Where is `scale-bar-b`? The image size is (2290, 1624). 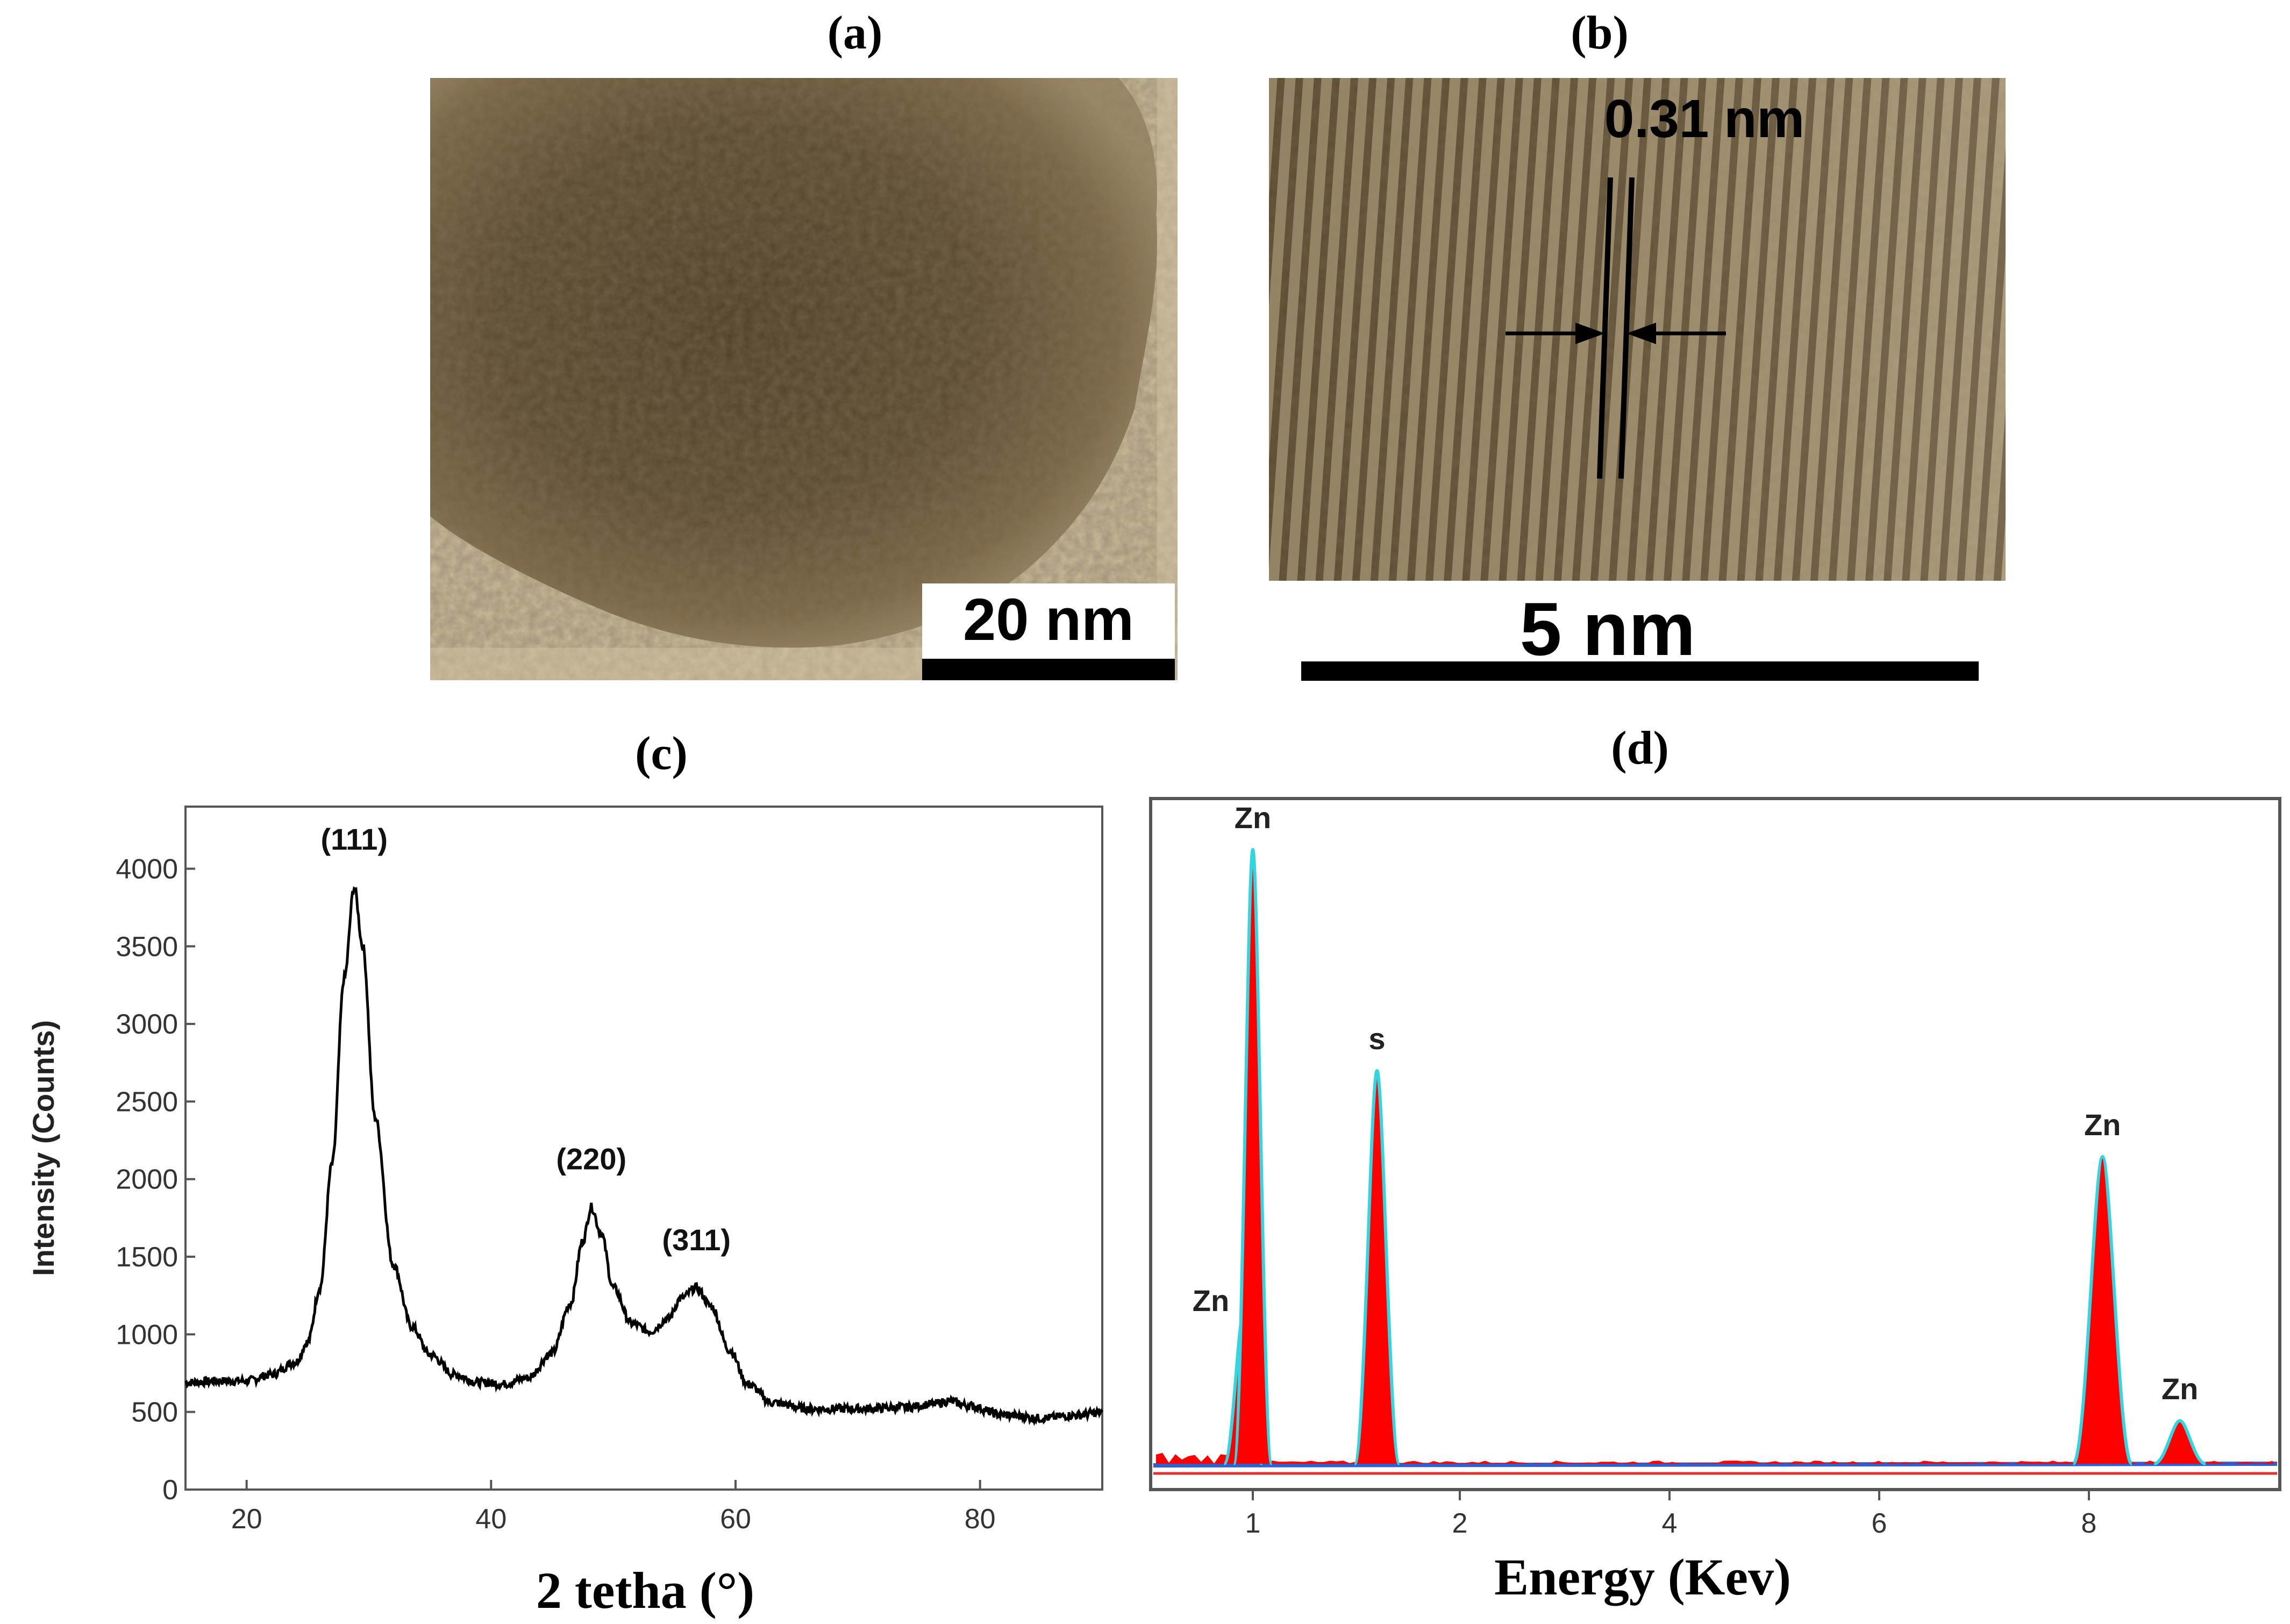
scale-bar-b is located at coordinates (1640, 671).